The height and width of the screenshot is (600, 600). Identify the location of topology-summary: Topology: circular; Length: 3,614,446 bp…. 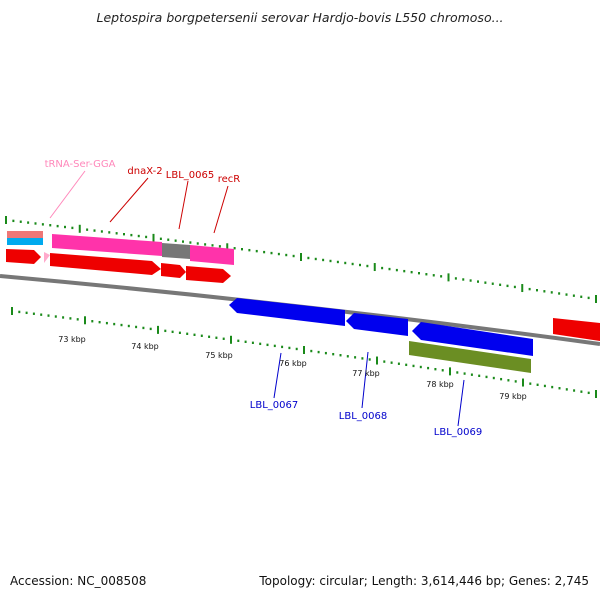
(424, 581).